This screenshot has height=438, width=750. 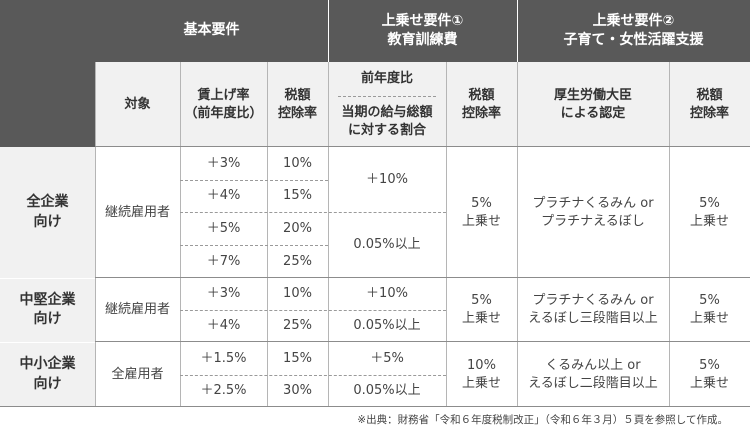 What do you see at coordinates (137, 310) in the screenshot?
I see `target-midsize: 継続雇用者` at bounding box center [137, 310].